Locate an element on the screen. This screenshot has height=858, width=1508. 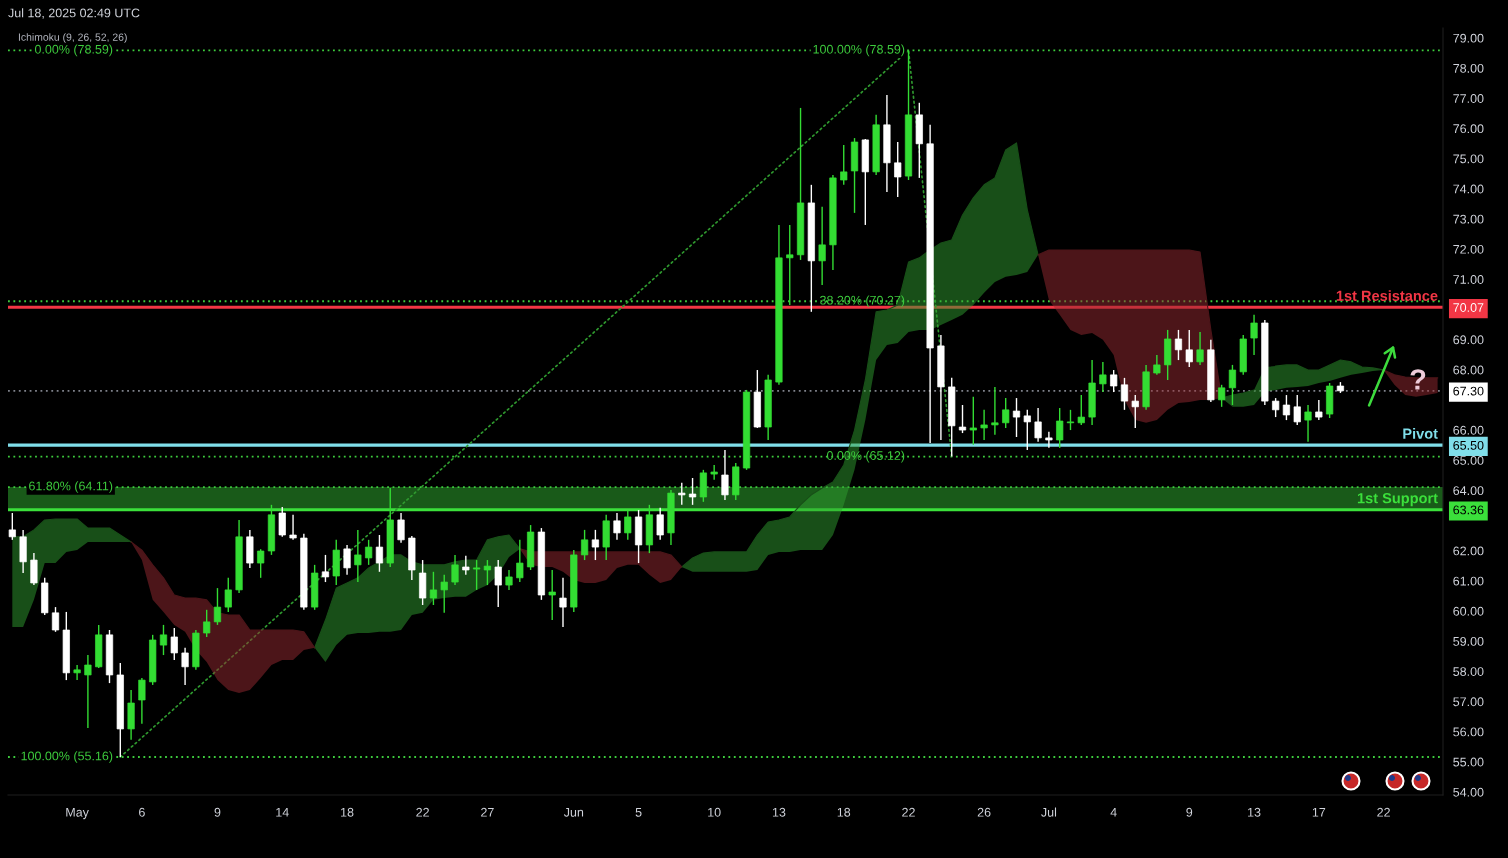
x-tick-label: 4 is located at coordinates (1113, 812).